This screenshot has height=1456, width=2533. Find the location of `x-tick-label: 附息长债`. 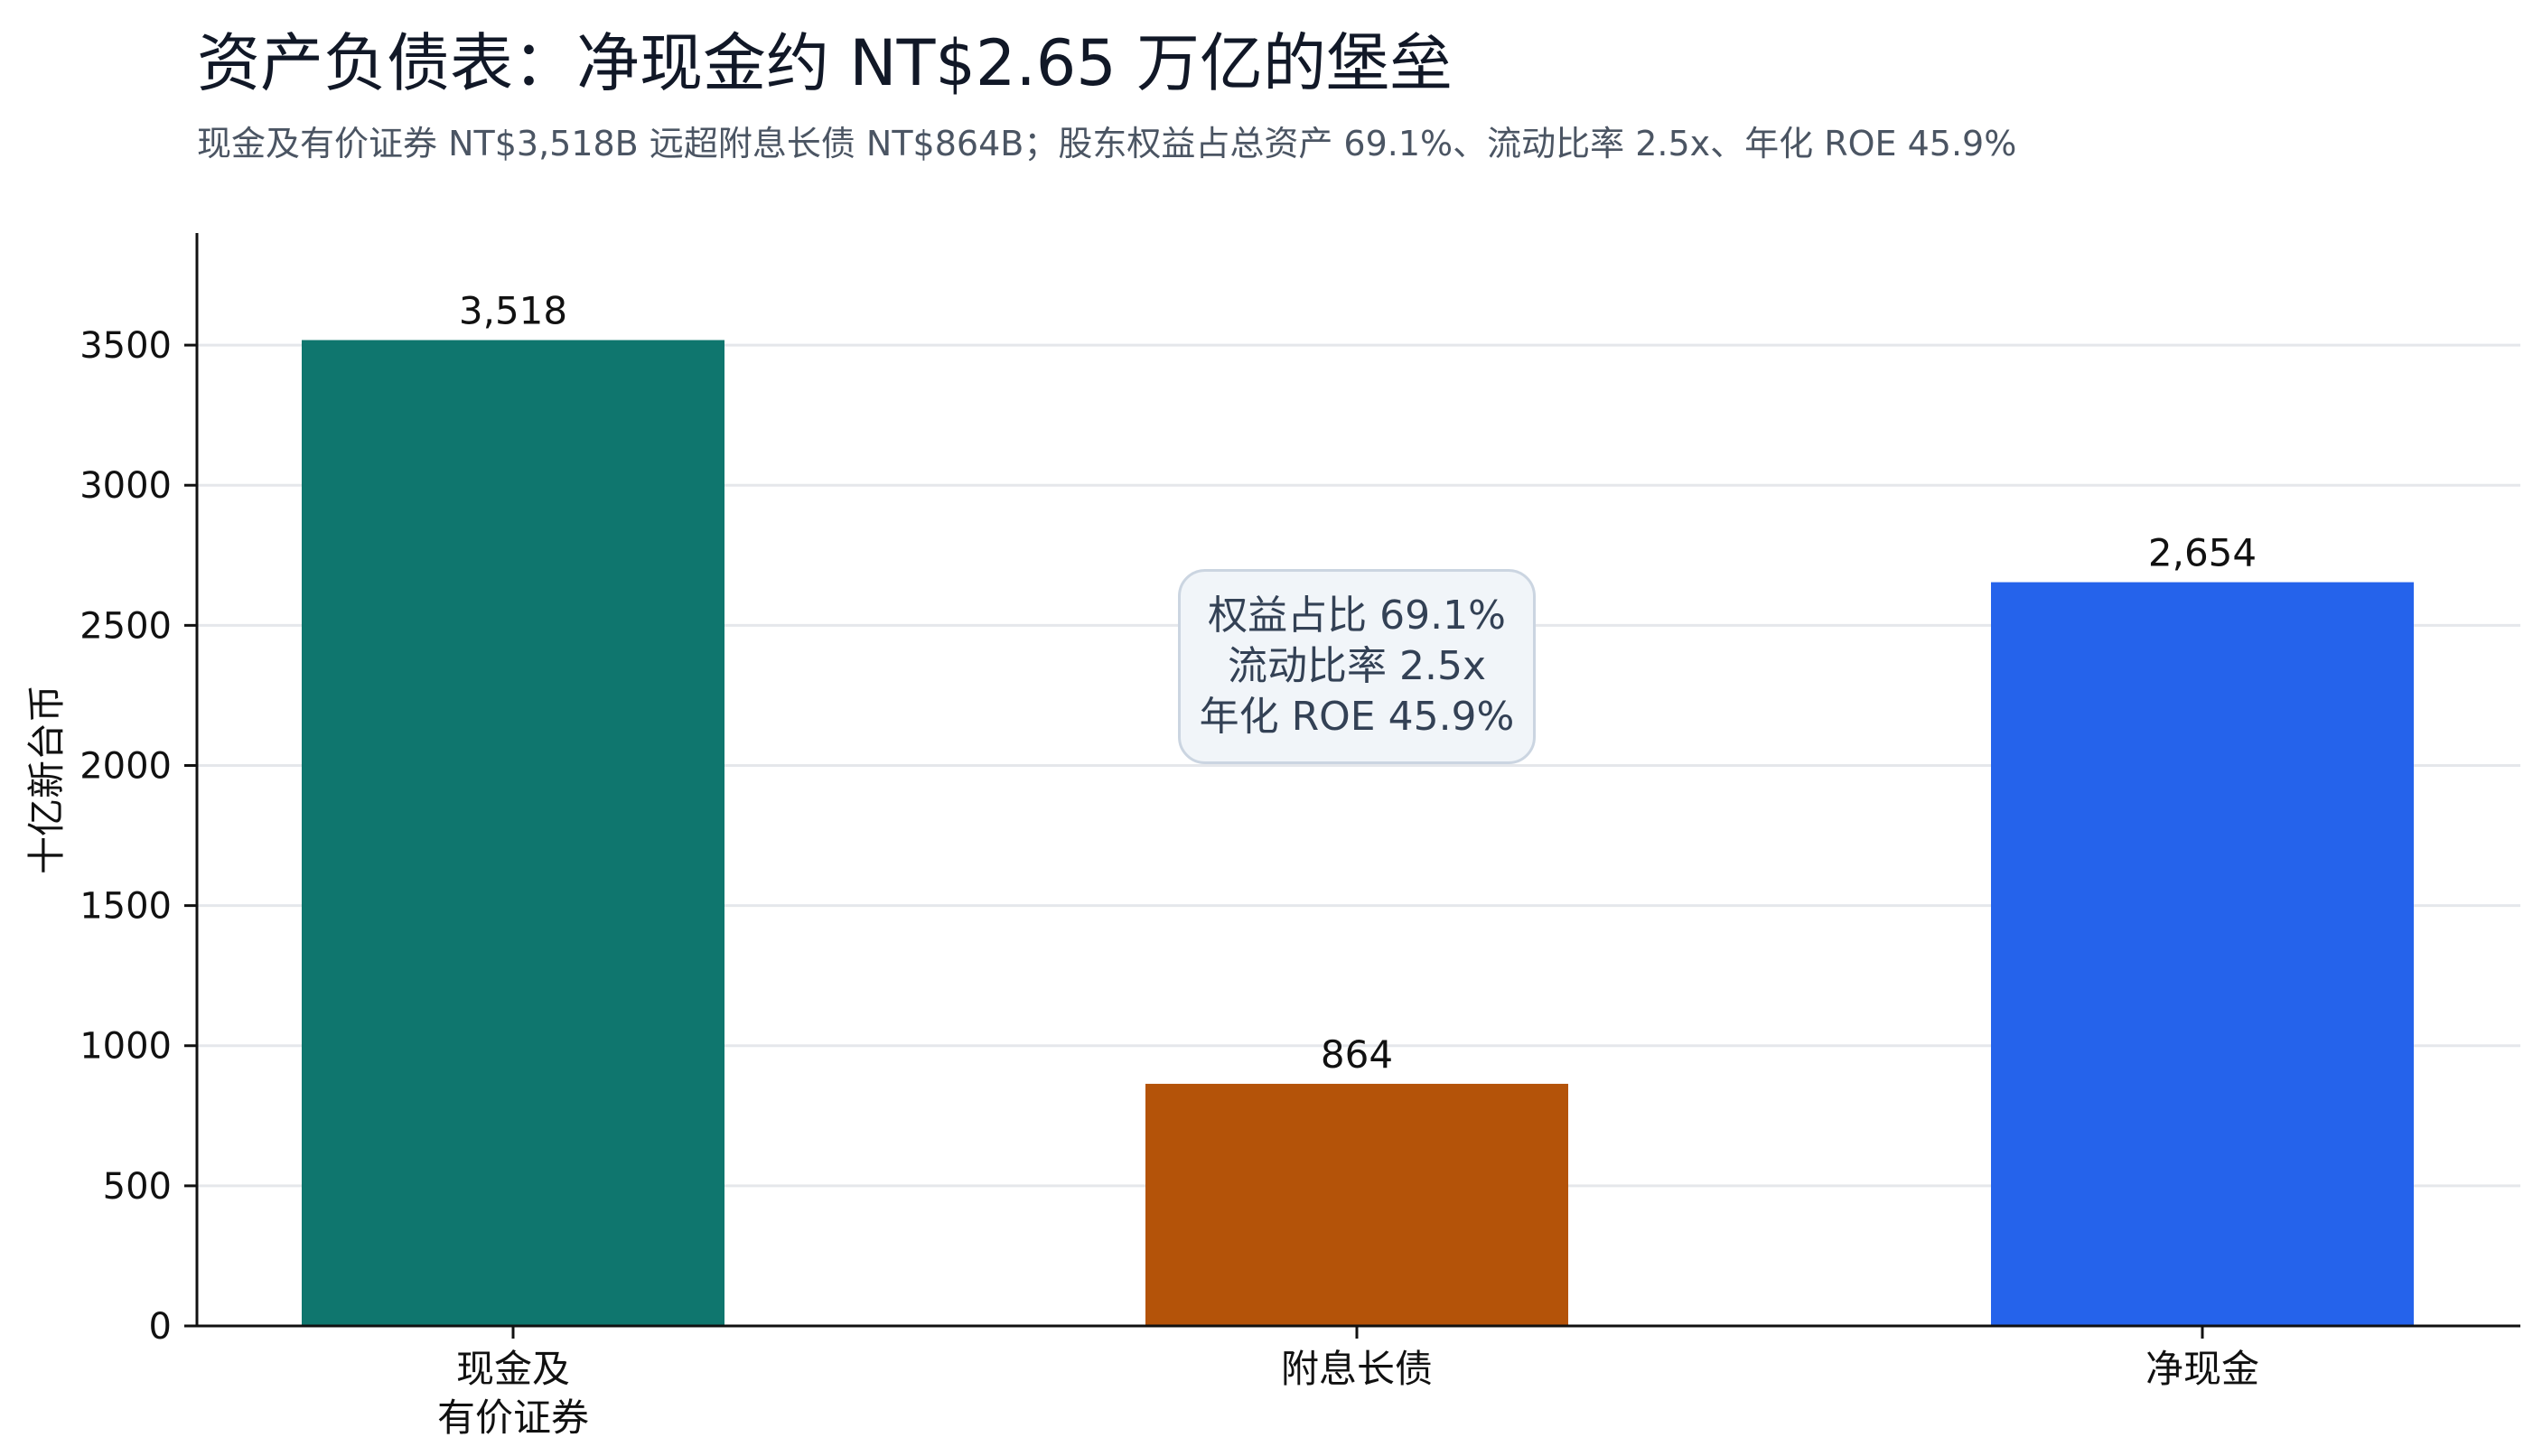

x-tick-label: 附息长债 is located at coordinates (1357, 1369).